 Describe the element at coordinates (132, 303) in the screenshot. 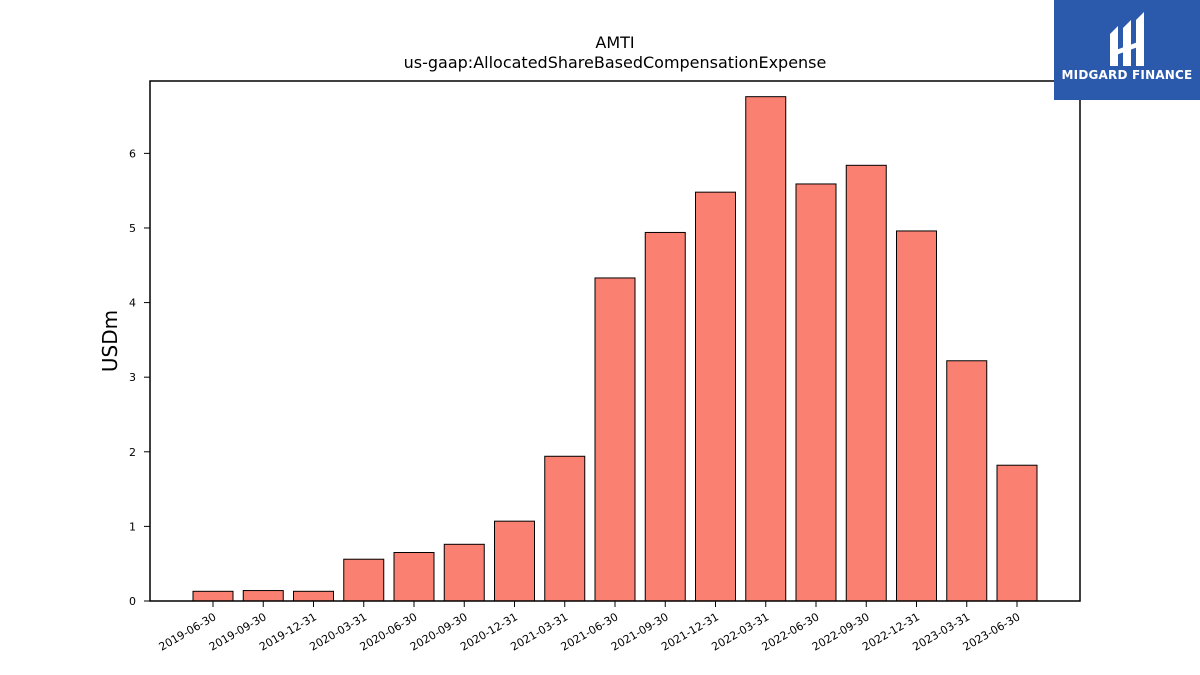

I see `y-tick-label: 4` at that location.